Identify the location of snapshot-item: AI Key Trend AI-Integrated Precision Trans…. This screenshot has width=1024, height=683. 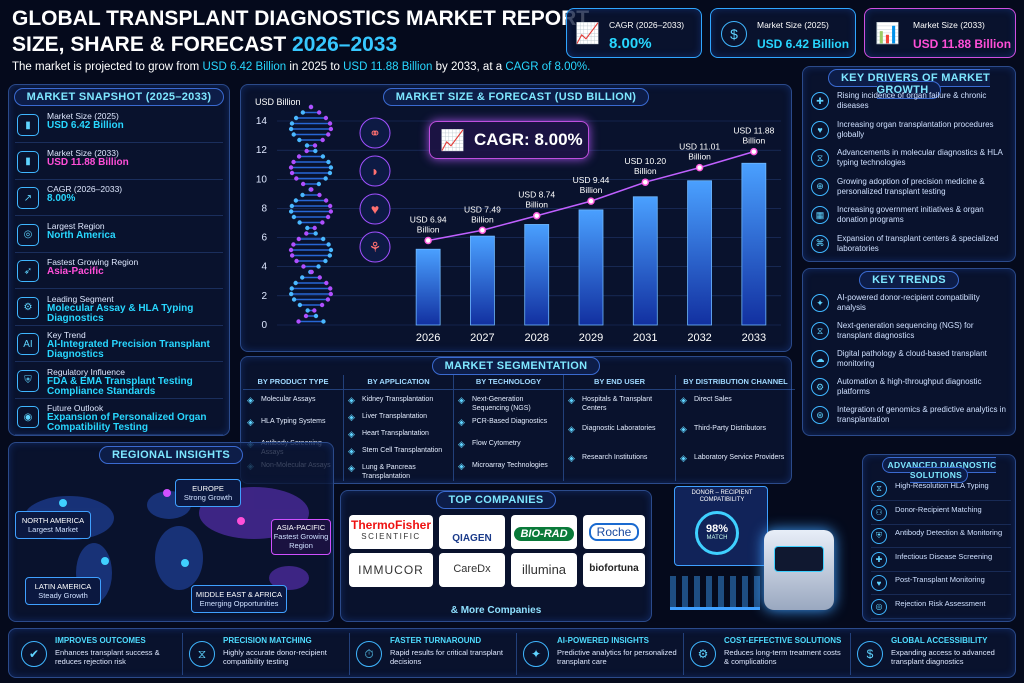
(119, 345).